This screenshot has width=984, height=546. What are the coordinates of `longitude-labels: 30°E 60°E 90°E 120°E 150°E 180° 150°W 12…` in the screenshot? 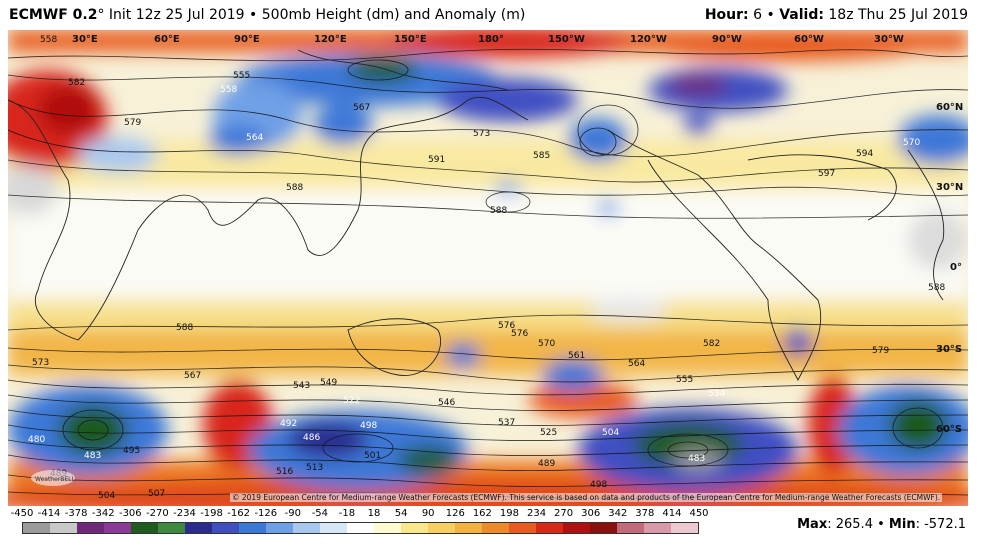 It's located at (488, 39).